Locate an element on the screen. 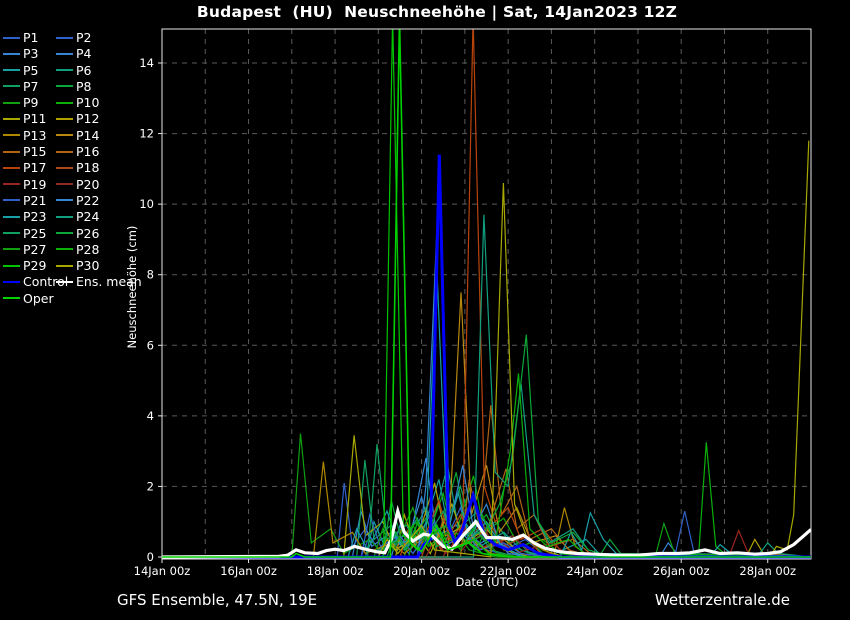 This screenshot has height=620, width=850. x-tick-label: 18Jan 00z is located at coordinates (335, 571).